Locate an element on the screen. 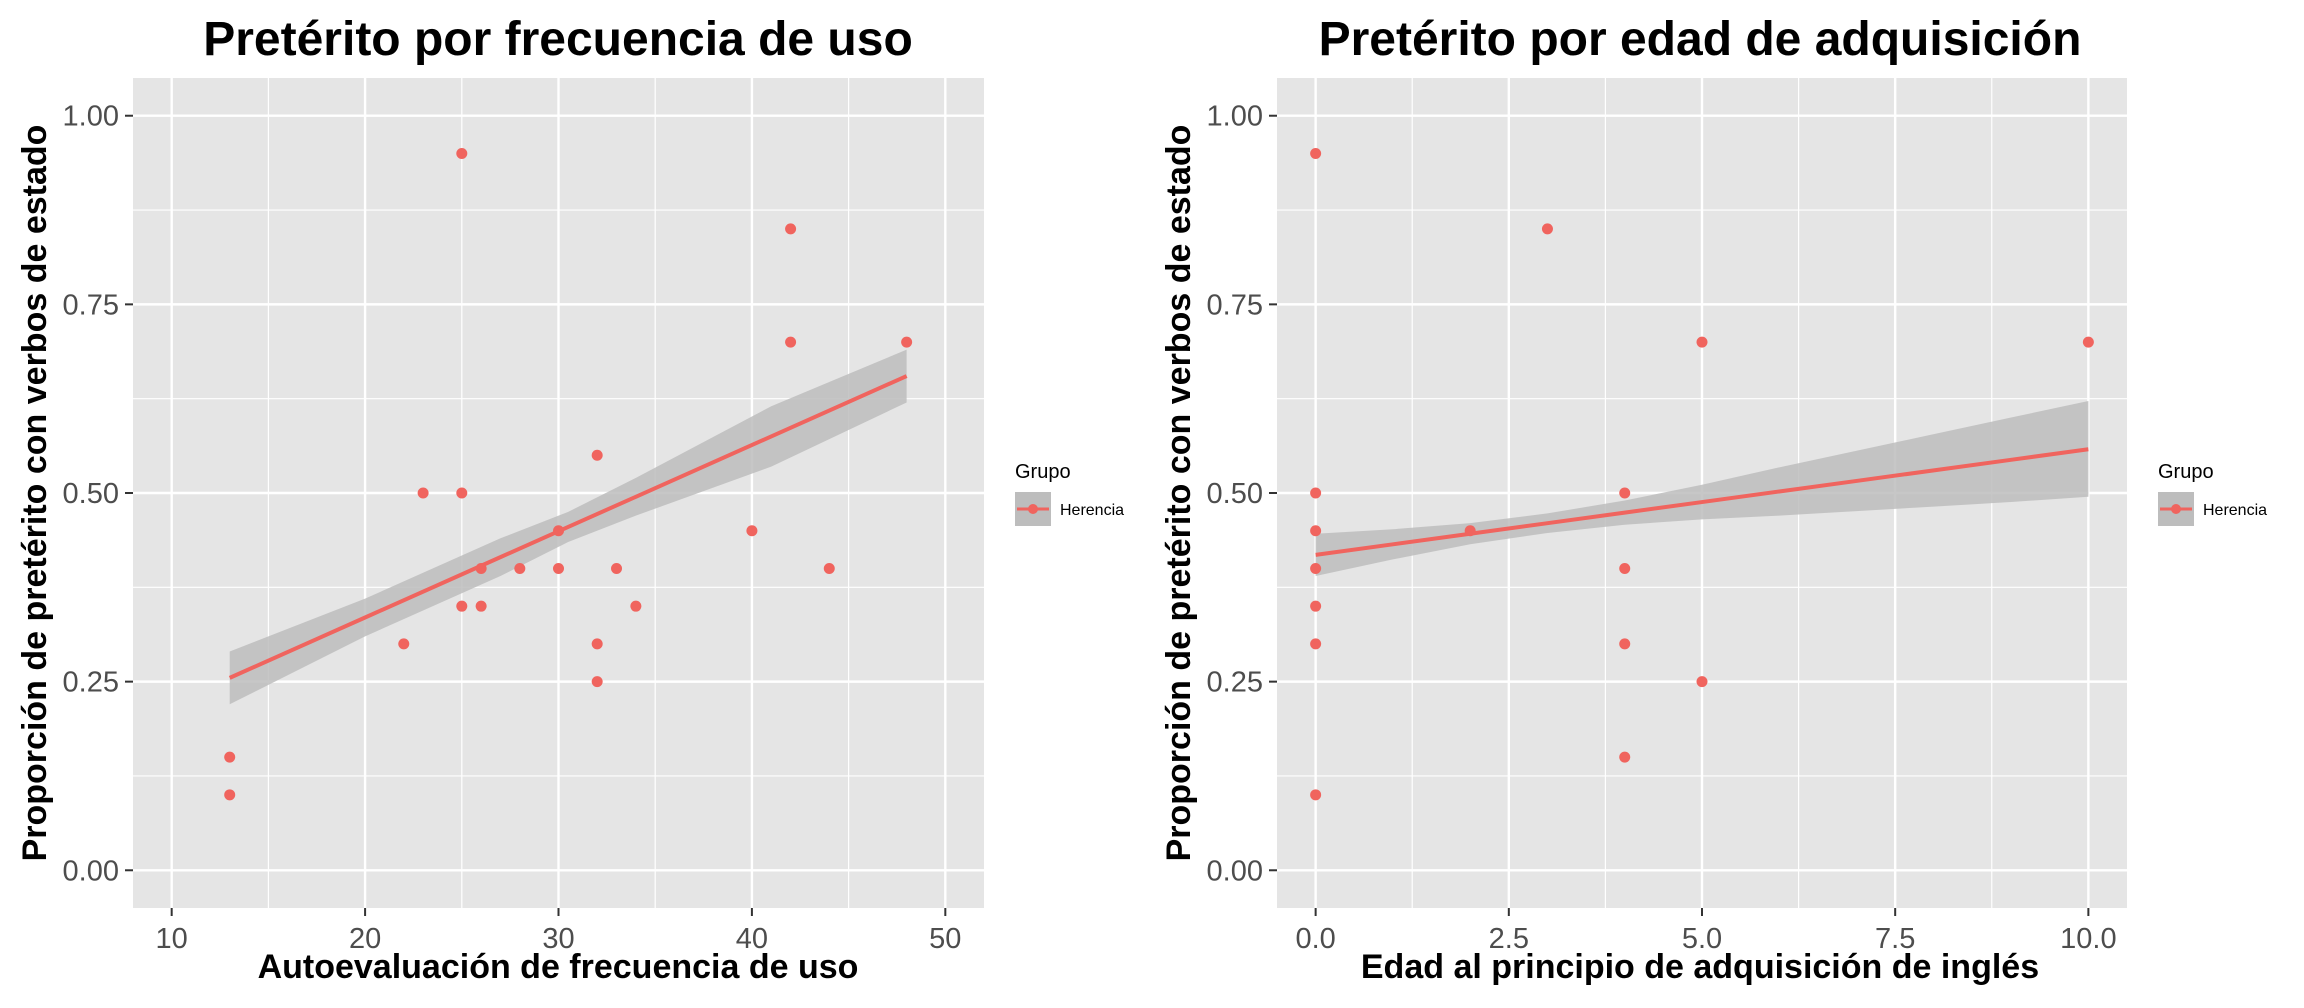 This screenshot has width=2304, height=1008. x-tick-label: 30 is located at coordinates (558, 939).